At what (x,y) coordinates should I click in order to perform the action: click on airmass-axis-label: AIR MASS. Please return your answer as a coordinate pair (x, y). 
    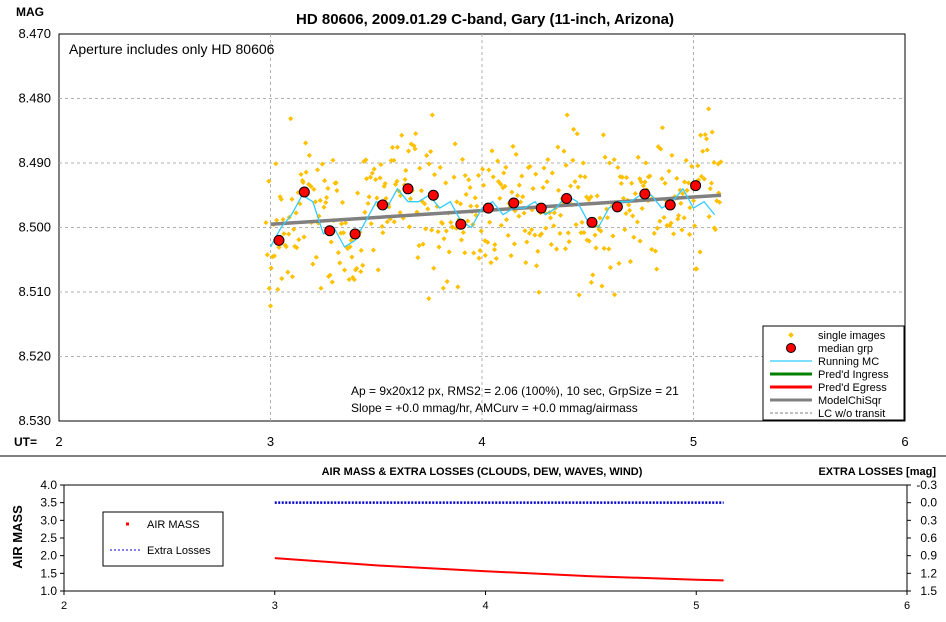
    Looking at the image, I should click on (17, 537).